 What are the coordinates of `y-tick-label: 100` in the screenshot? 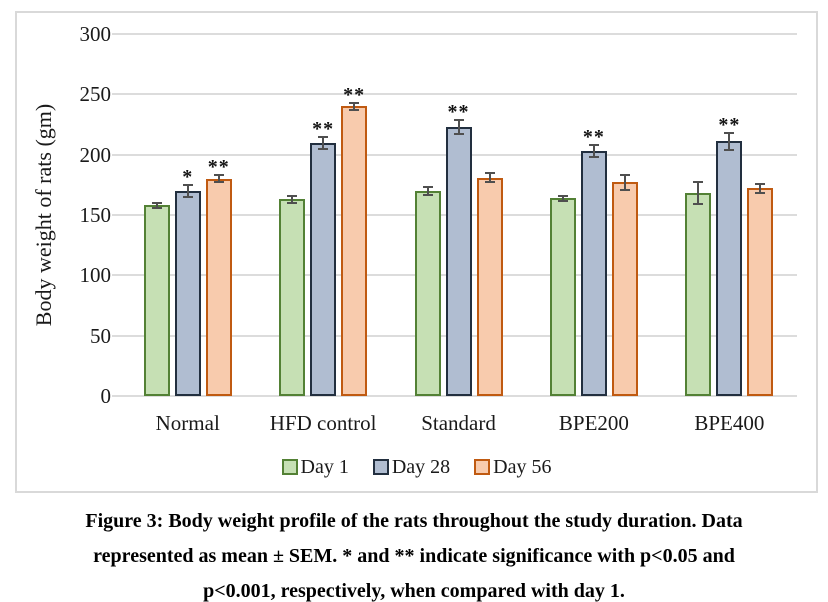 It's located at (95, 275).